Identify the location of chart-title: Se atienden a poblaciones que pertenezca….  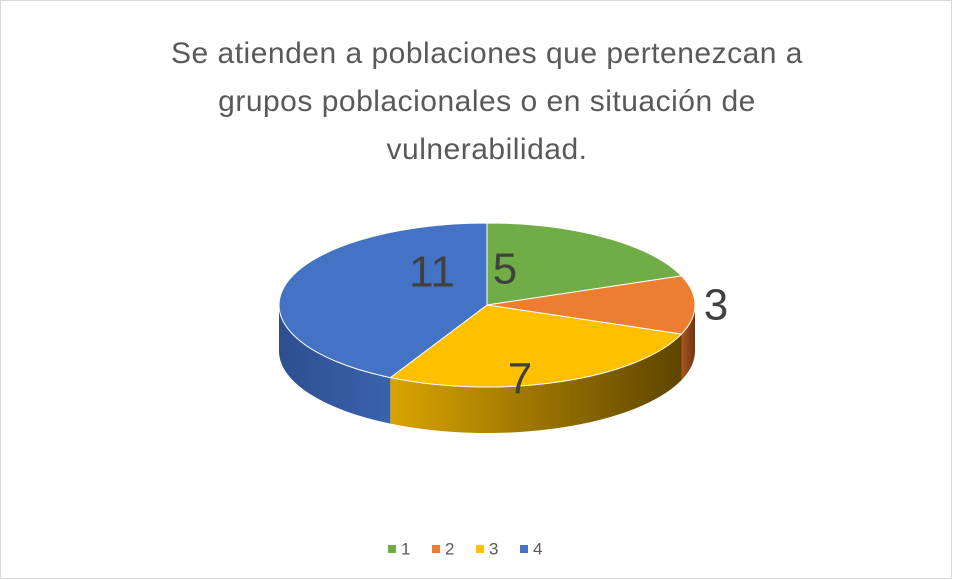
(487, 101).